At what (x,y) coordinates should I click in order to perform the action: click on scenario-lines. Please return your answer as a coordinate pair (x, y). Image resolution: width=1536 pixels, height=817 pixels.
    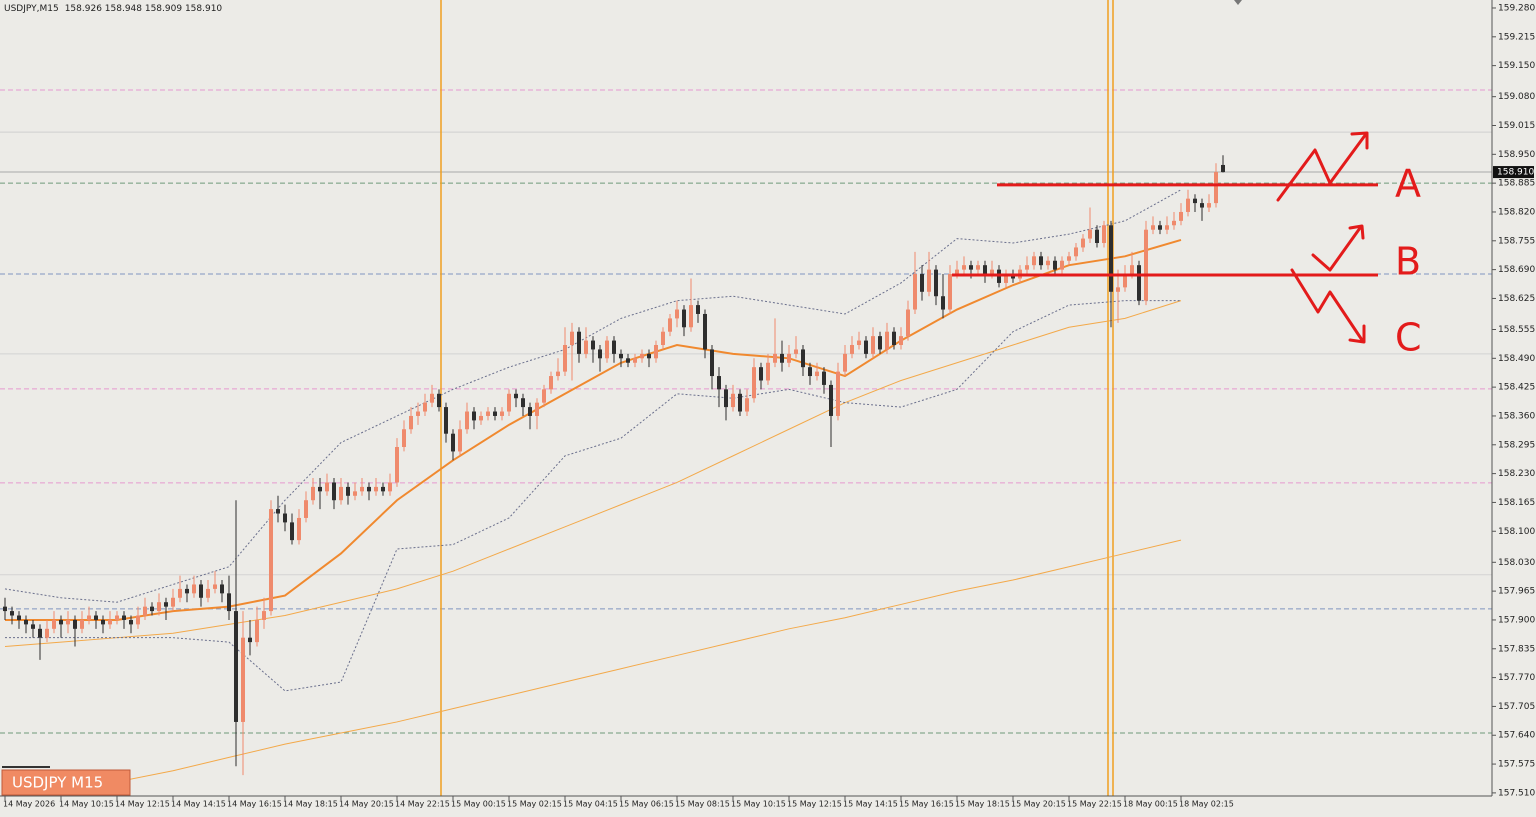
    Looking at the image, I should click on (1165, 230).